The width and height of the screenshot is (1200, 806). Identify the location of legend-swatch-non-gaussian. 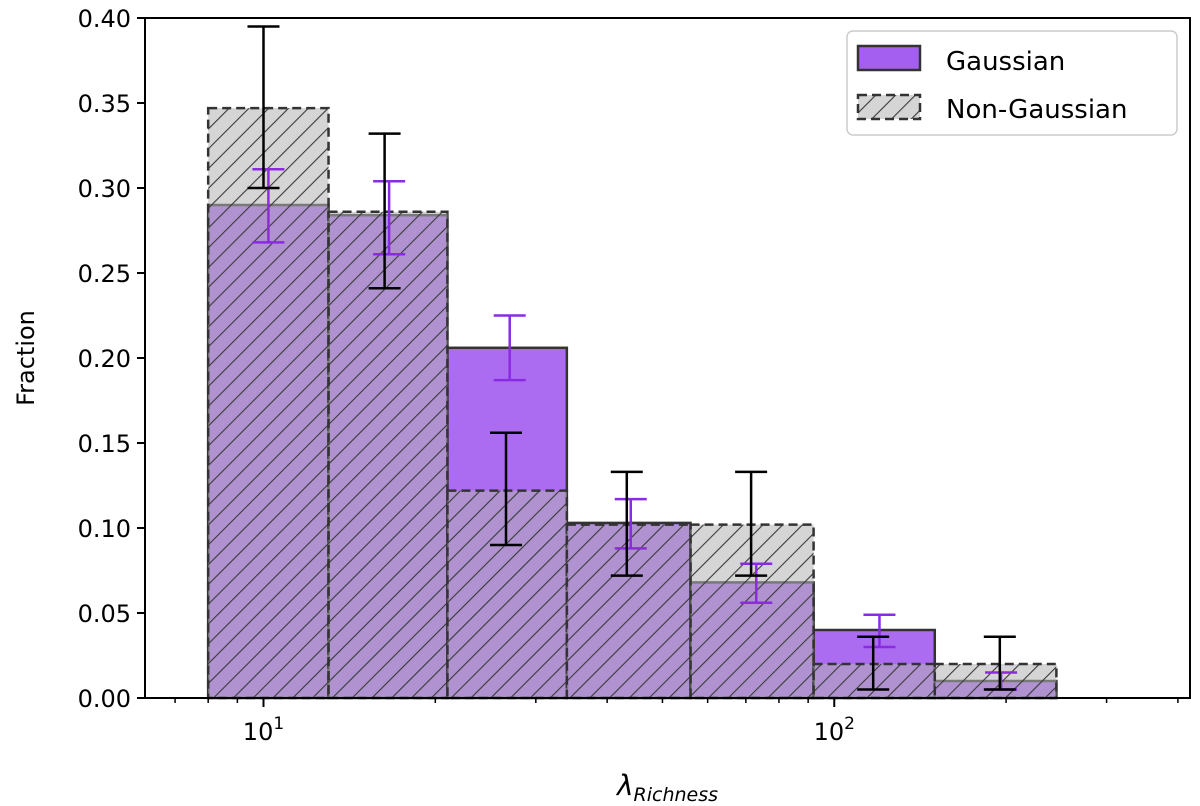
(889, 107).